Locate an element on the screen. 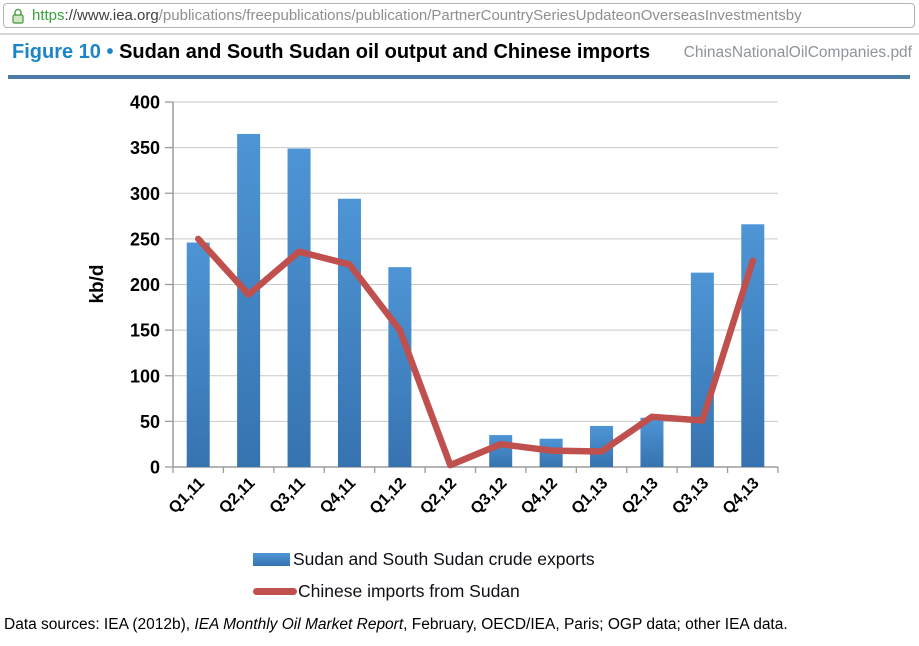 Image resolution: width=919 pixels, height=646 pixels. x-label-Q3,12: Q3,12 is located at coordinates (489, 496).